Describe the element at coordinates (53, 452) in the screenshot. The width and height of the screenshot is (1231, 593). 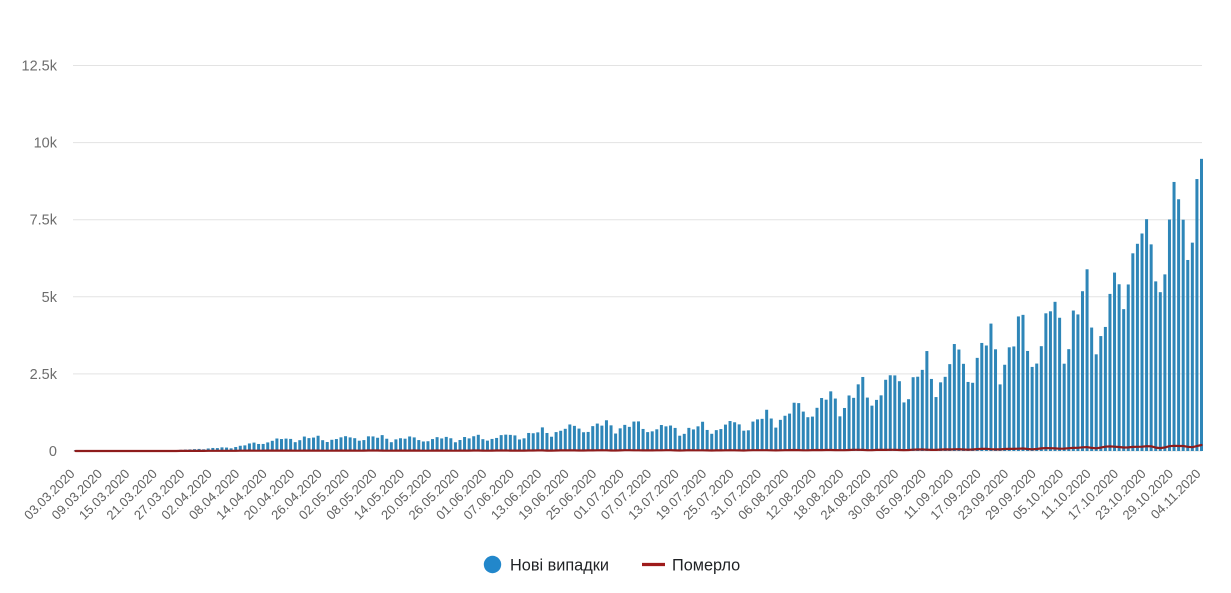
I see `svg-text: 0` at that location.